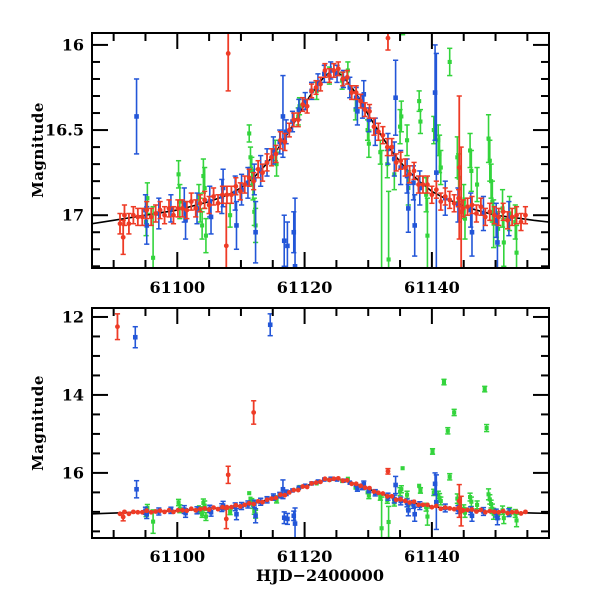 Image resolution: width=600 pixels, height=600 pixels. I want to click on x-axis-label: HJD−2400000, so click(320, 575).